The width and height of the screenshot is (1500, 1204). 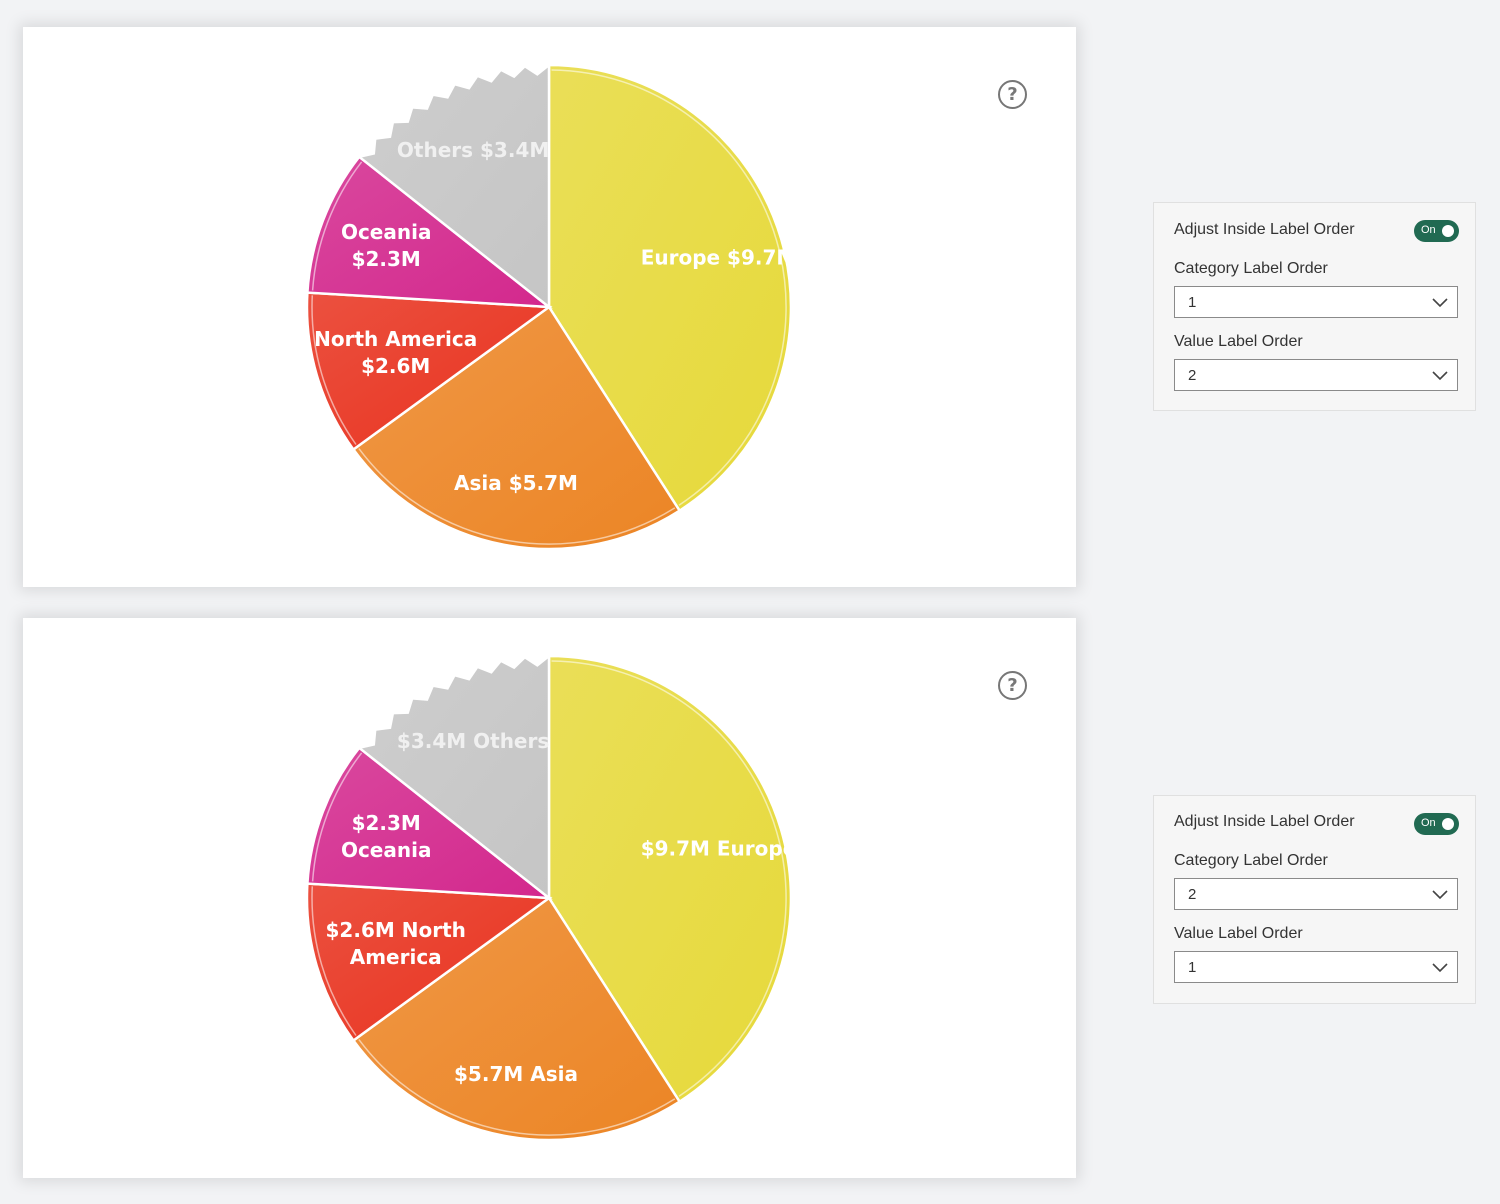 I want to click on slice-data-label: $9.7M Europe, so click(x=719, y=848).